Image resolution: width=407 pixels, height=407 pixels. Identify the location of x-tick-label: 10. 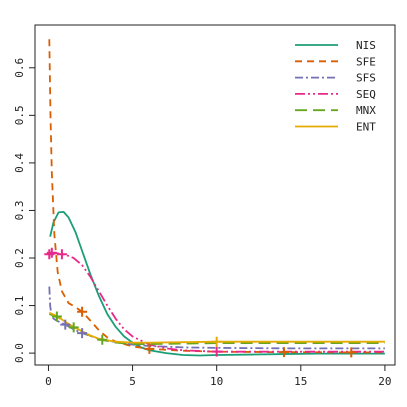
(216, 381).